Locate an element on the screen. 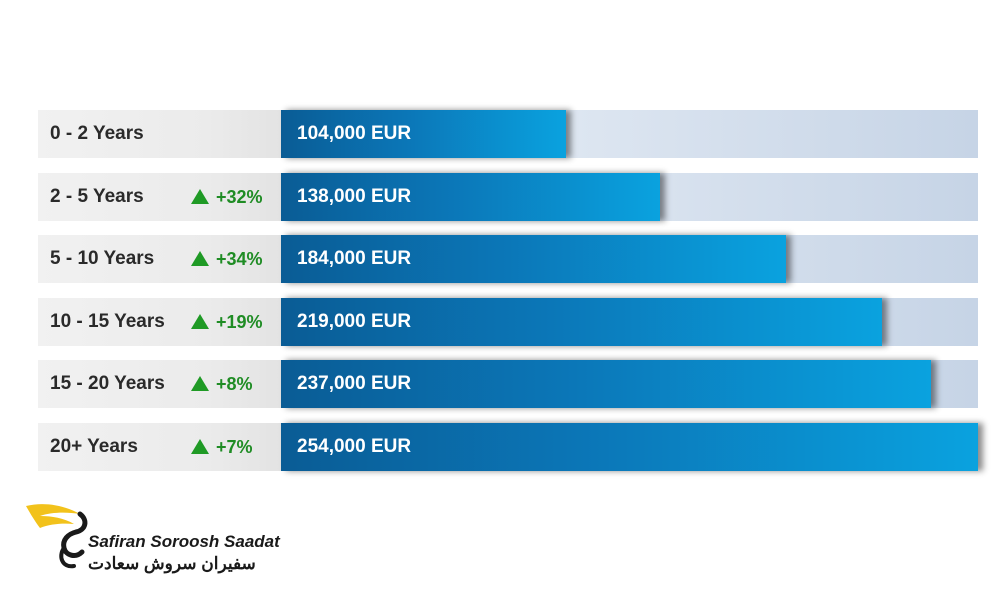  change-value: +32% is located at coordinates (239, 196).